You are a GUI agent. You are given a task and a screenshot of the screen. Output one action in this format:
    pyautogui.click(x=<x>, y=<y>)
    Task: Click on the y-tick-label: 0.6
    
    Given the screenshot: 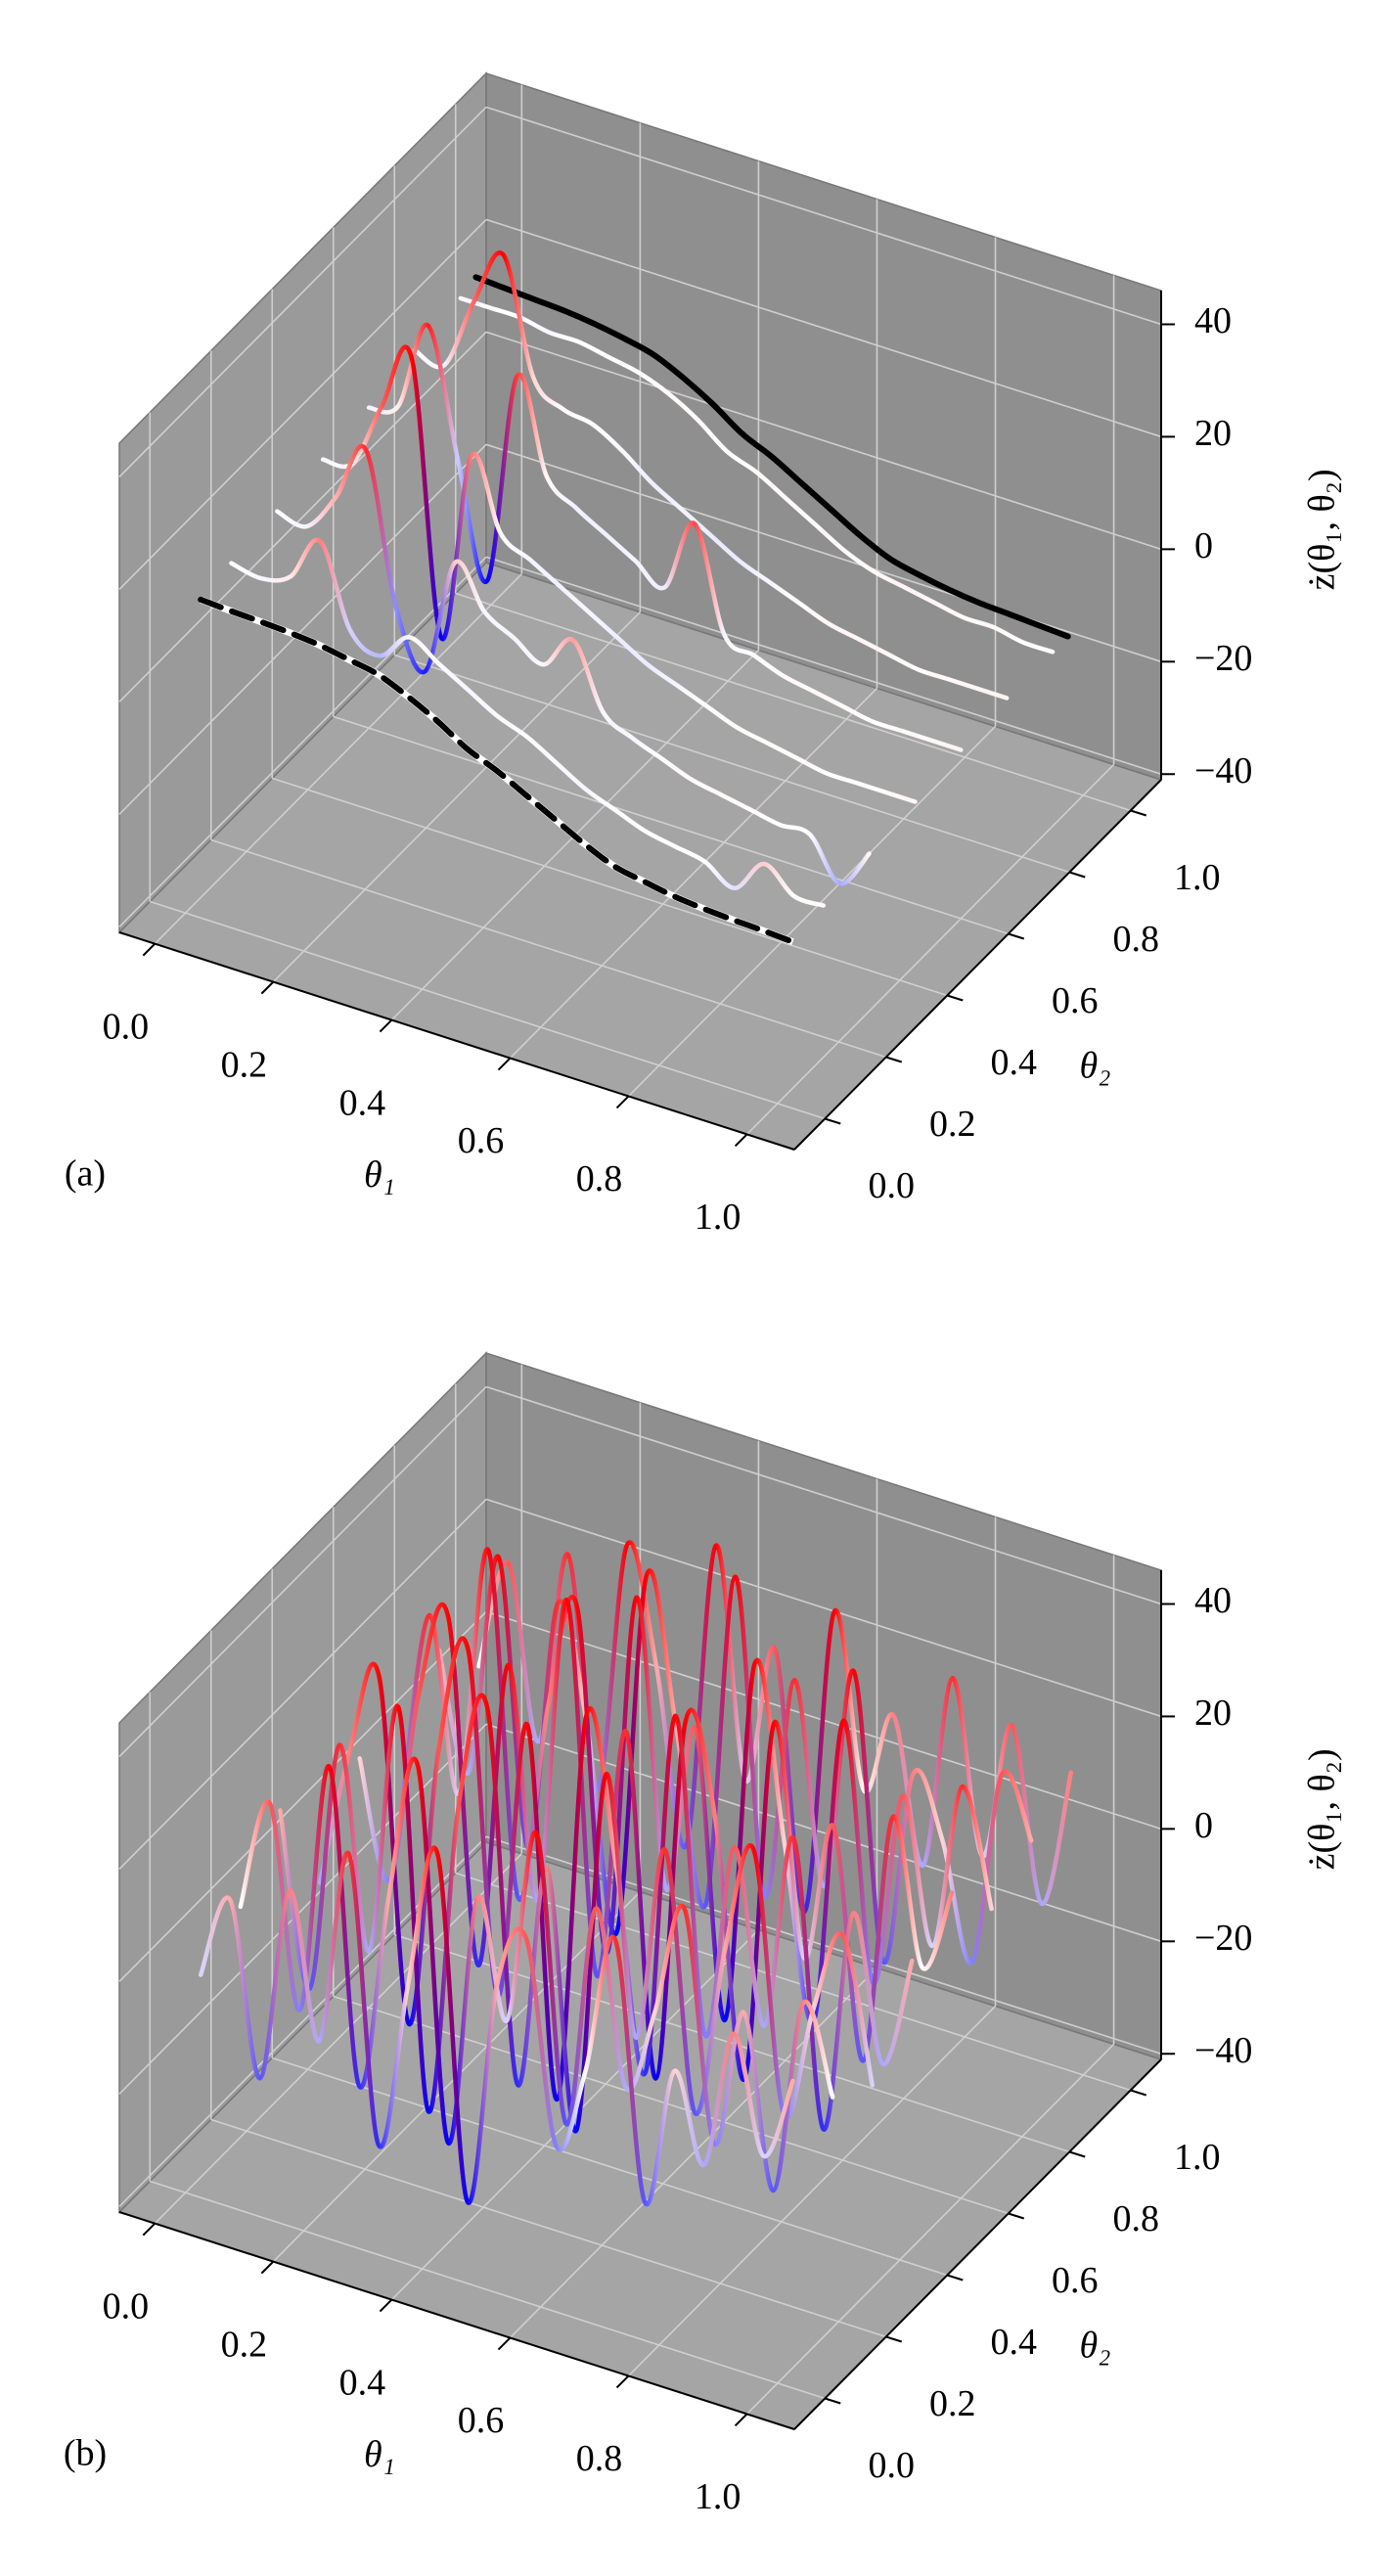 What is the action you would take?
    pyautogui.click(x=1075, y=2280)
    